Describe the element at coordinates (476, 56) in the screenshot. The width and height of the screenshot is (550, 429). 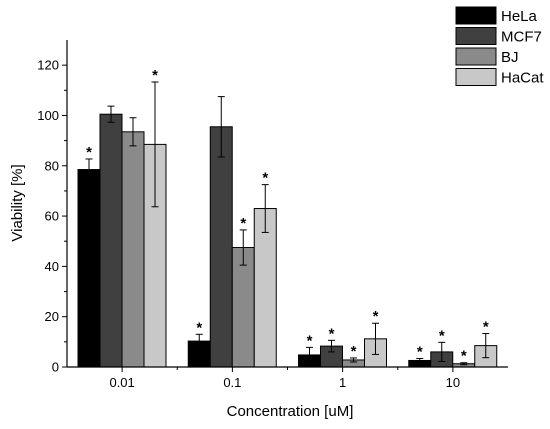
I see `legend-swatch-bj` at that location.